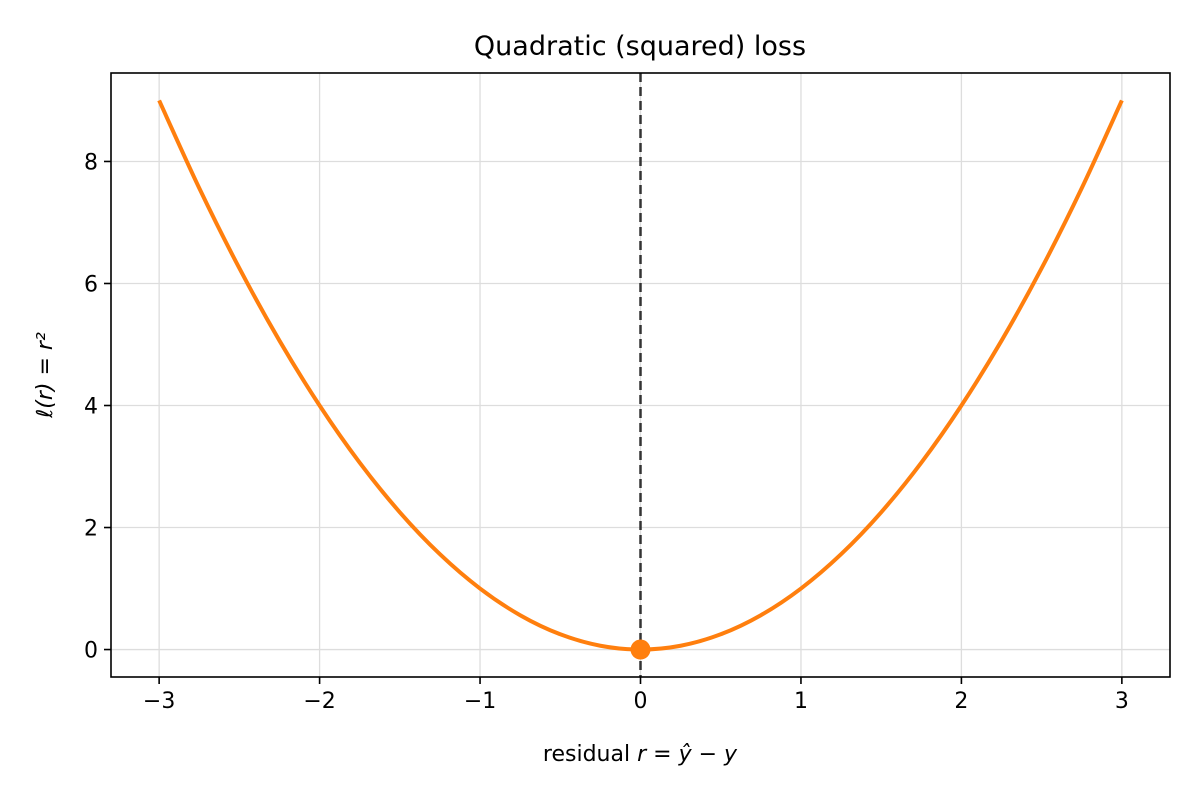  What do you see at coordinates (480, 701) in the screenshot?
I see `x-tick-label: −1` at bounding box center [480, 701].